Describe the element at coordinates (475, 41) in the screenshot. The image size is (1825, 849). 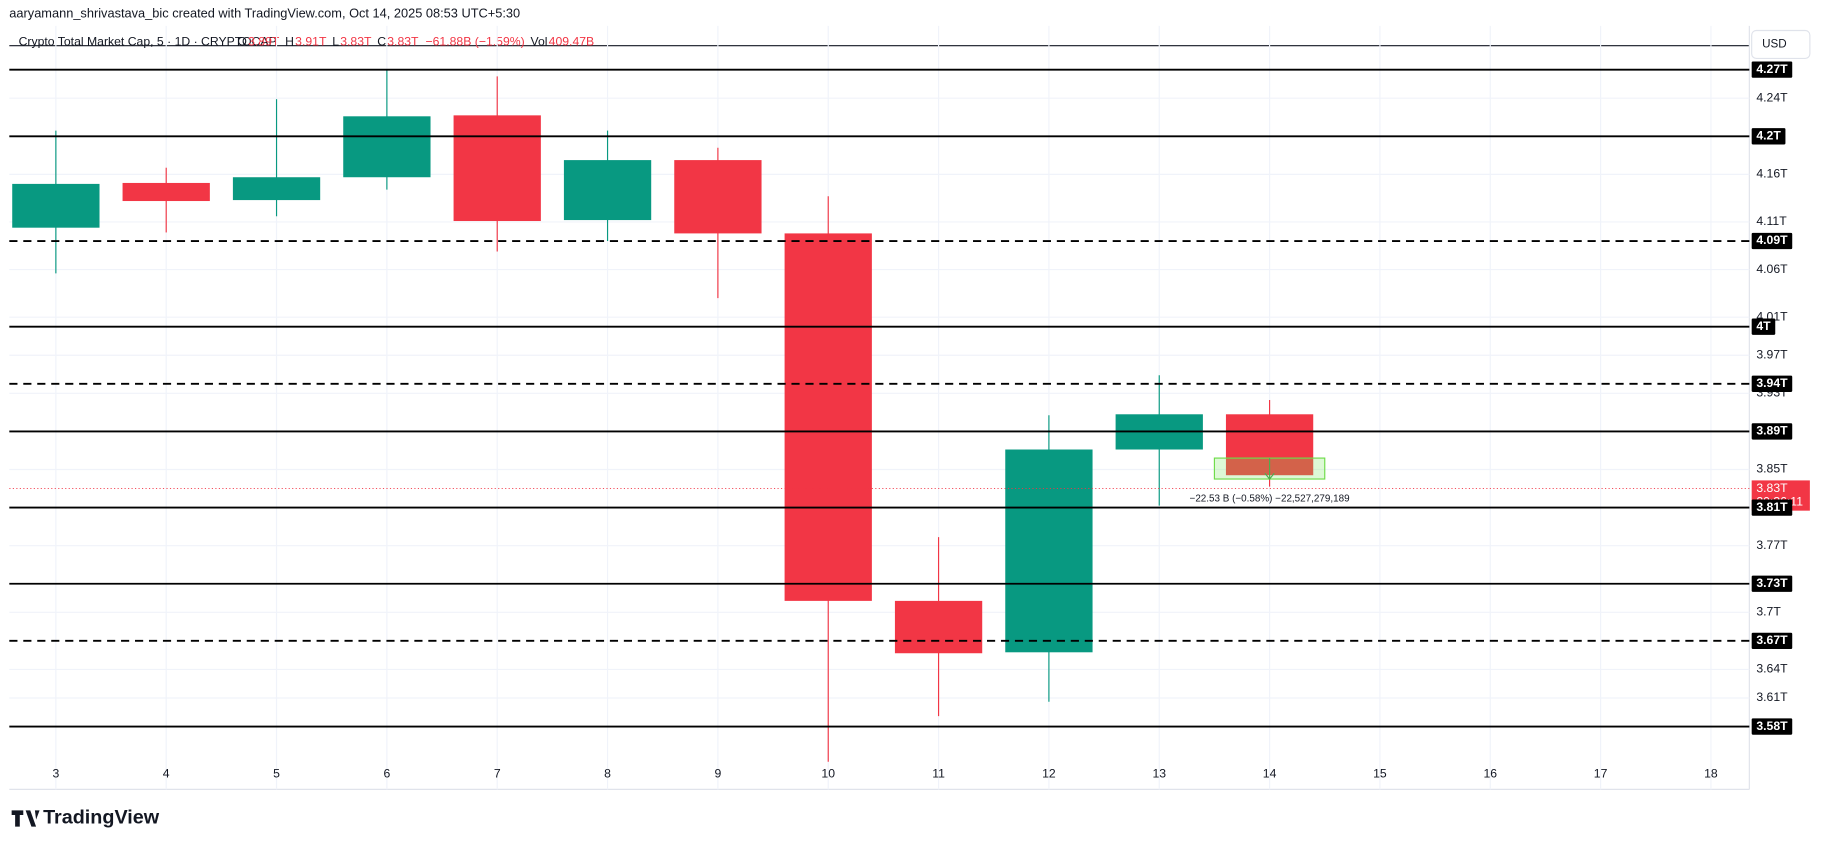
I see `legend-value: −61.88B (−1.59%)` at that location.